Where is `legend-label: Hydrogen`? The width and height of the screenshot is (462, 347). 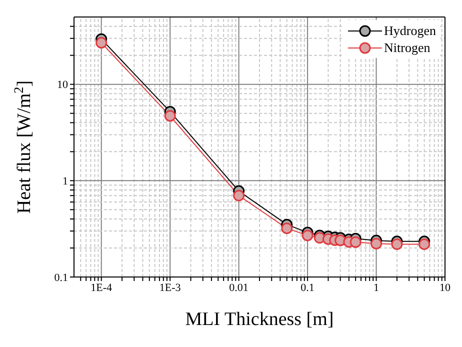 legend-label: Hydrogen is located at coordinates (410, 30).